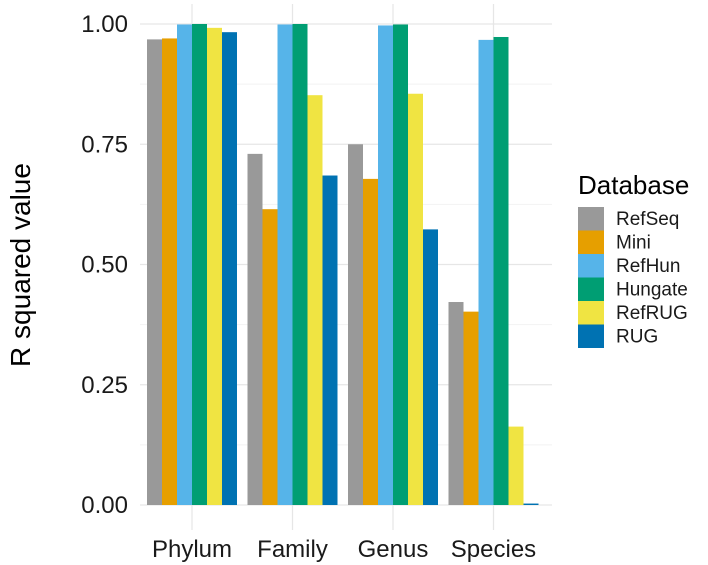  Describe the element at coordinates (591, 219) in the screenshot. I see `legend-key-refseq` at that location.